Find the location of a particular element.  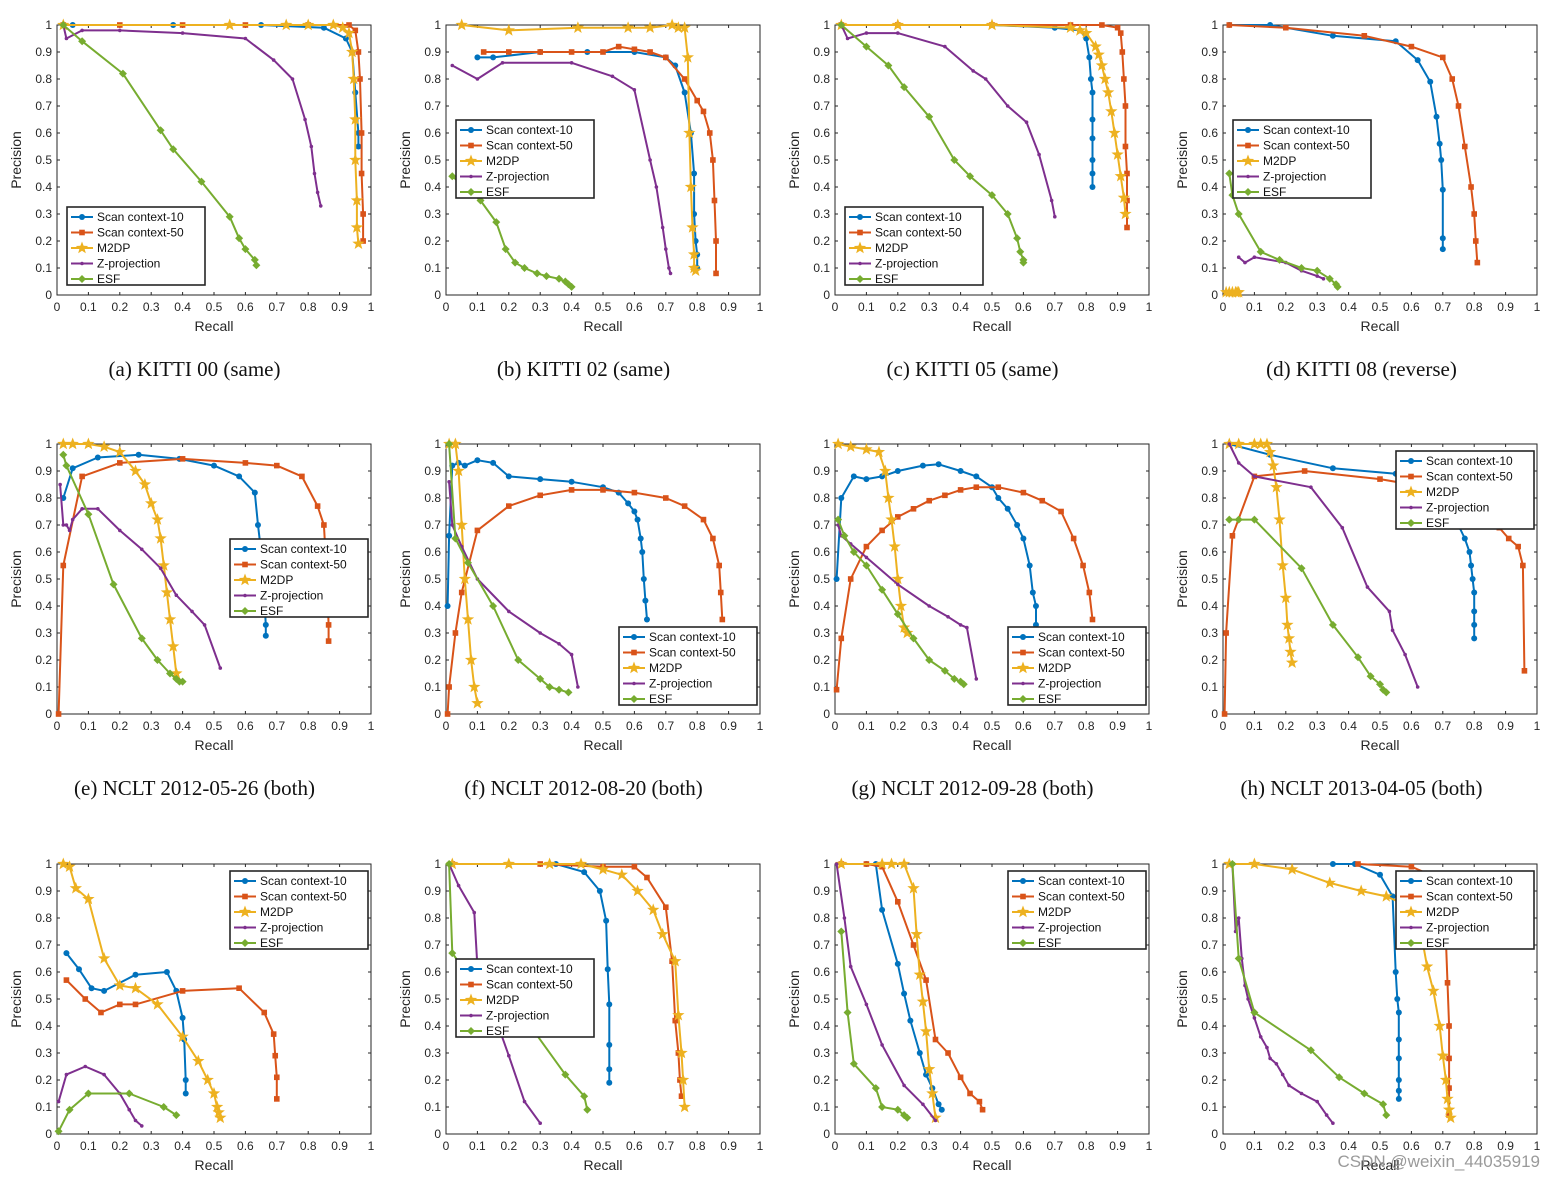

series-line is located at coordinates (100, 1096).